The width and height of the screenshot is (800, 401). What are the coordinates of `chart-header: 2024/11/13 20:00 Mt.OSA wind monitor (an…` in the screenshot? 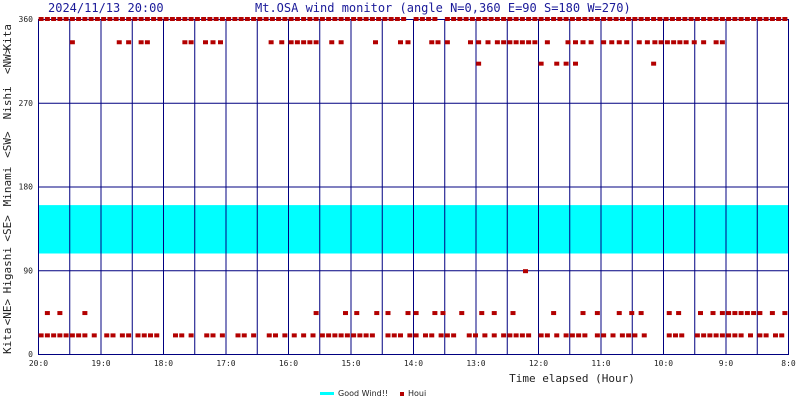 It's located at (400, 9).